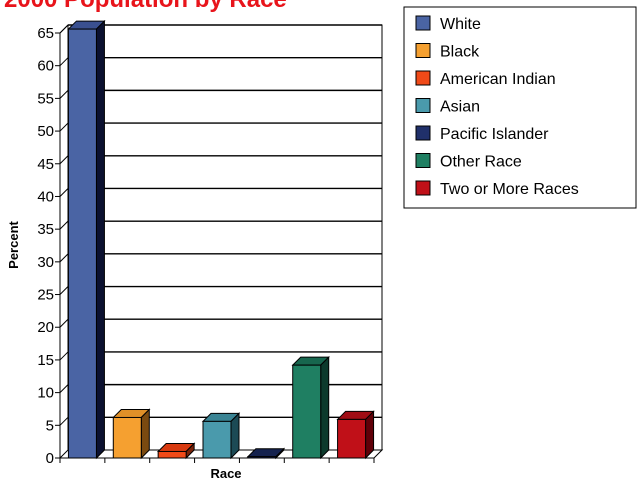 The image size is (640, 482). I want to click on y-tick-label: 45, so click(45, 164).